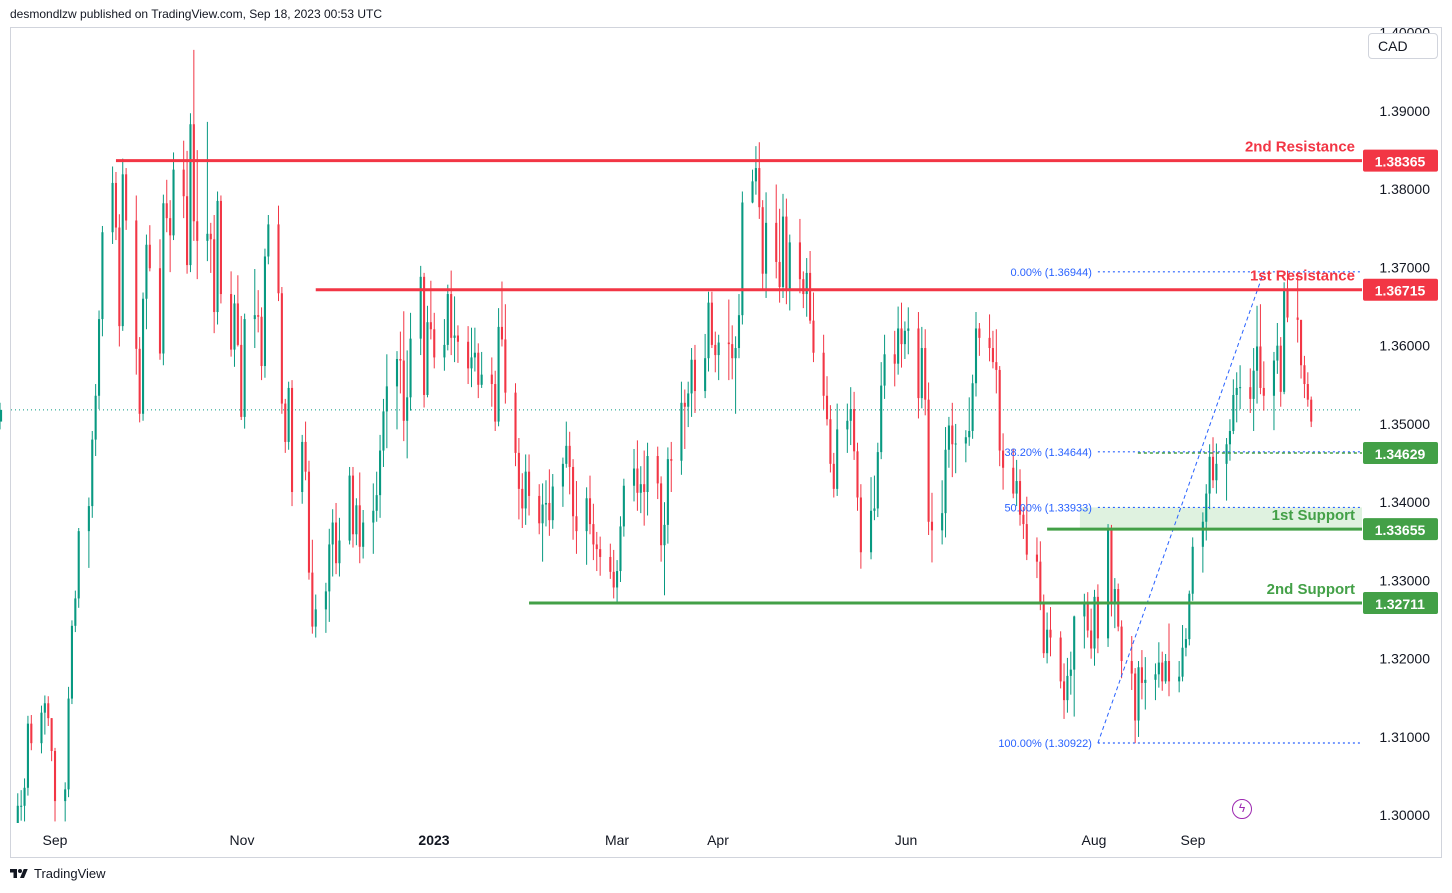  What do you see at coordinates (19, 873) in the screenshot?
I see `tradingview-logo-icon` at bounding box center [19, 873].